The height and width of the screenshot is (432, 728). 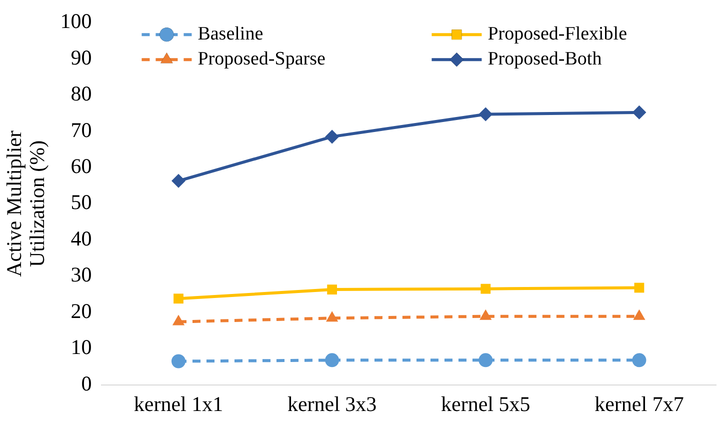 I want to click on y-tick-label: 100, so click(x=76, y=21).